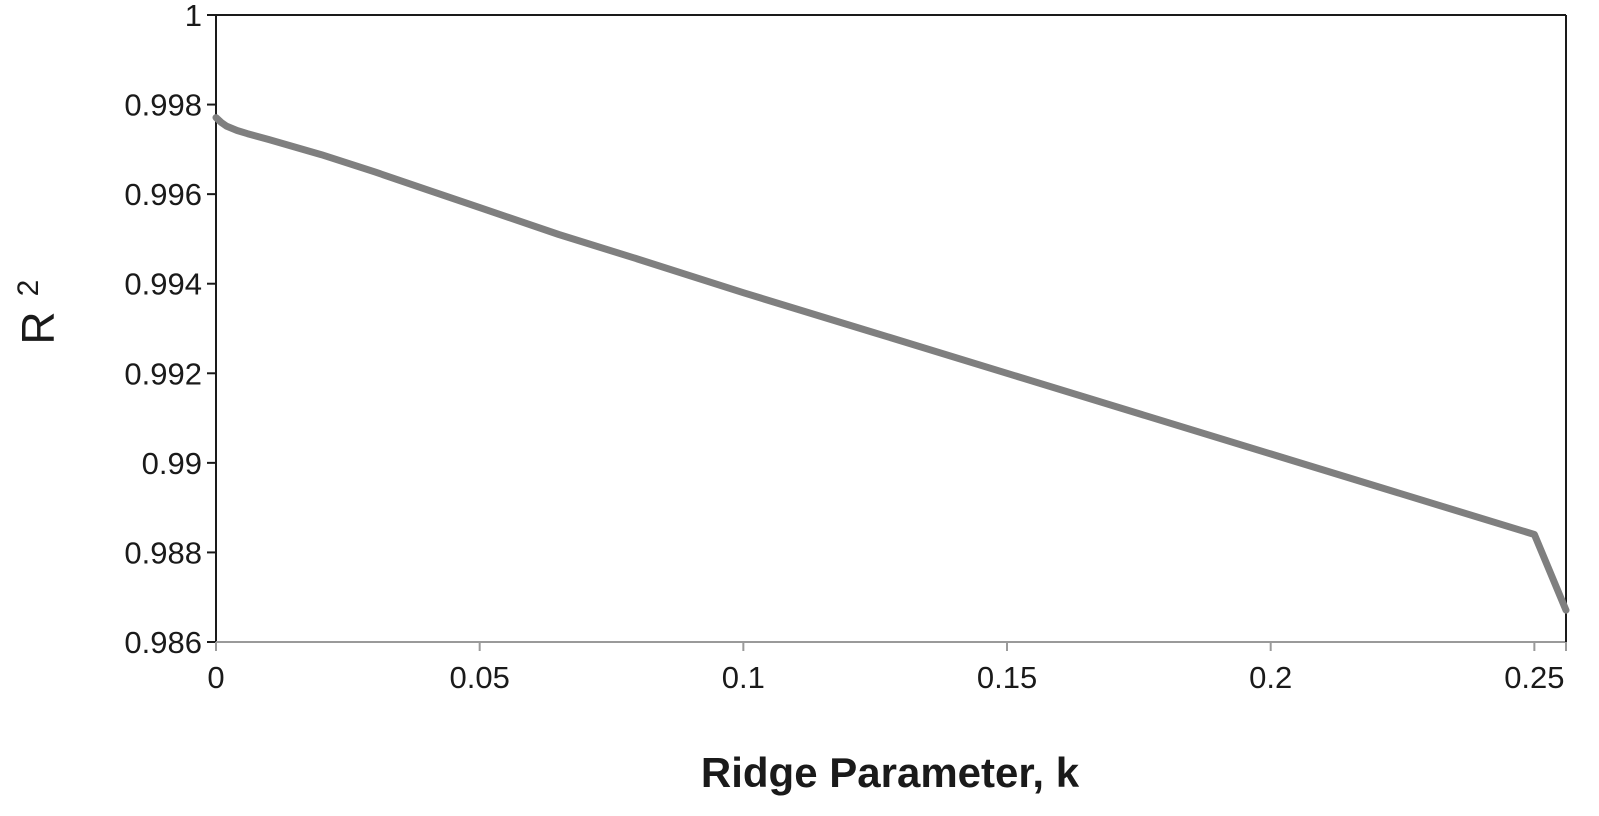 The height and width of the screenshot is (816, 1599). What do you see at coordinates (163, 105) in the screenshot?
I see `y-tick-label: 0.998` at bounding box center [163, 105].